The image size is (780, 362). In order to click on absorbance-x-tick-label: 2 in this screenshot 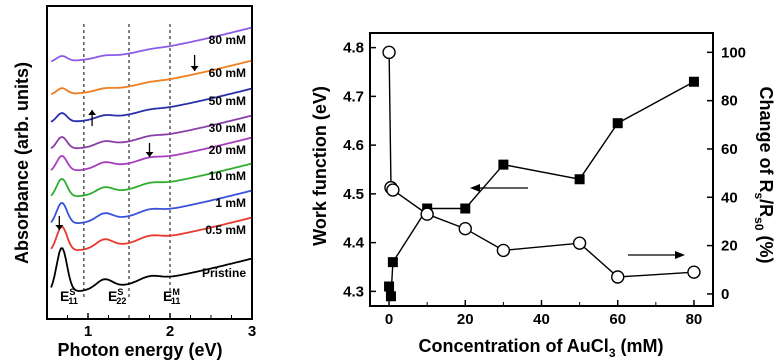, I will do `click(170, 331)`.